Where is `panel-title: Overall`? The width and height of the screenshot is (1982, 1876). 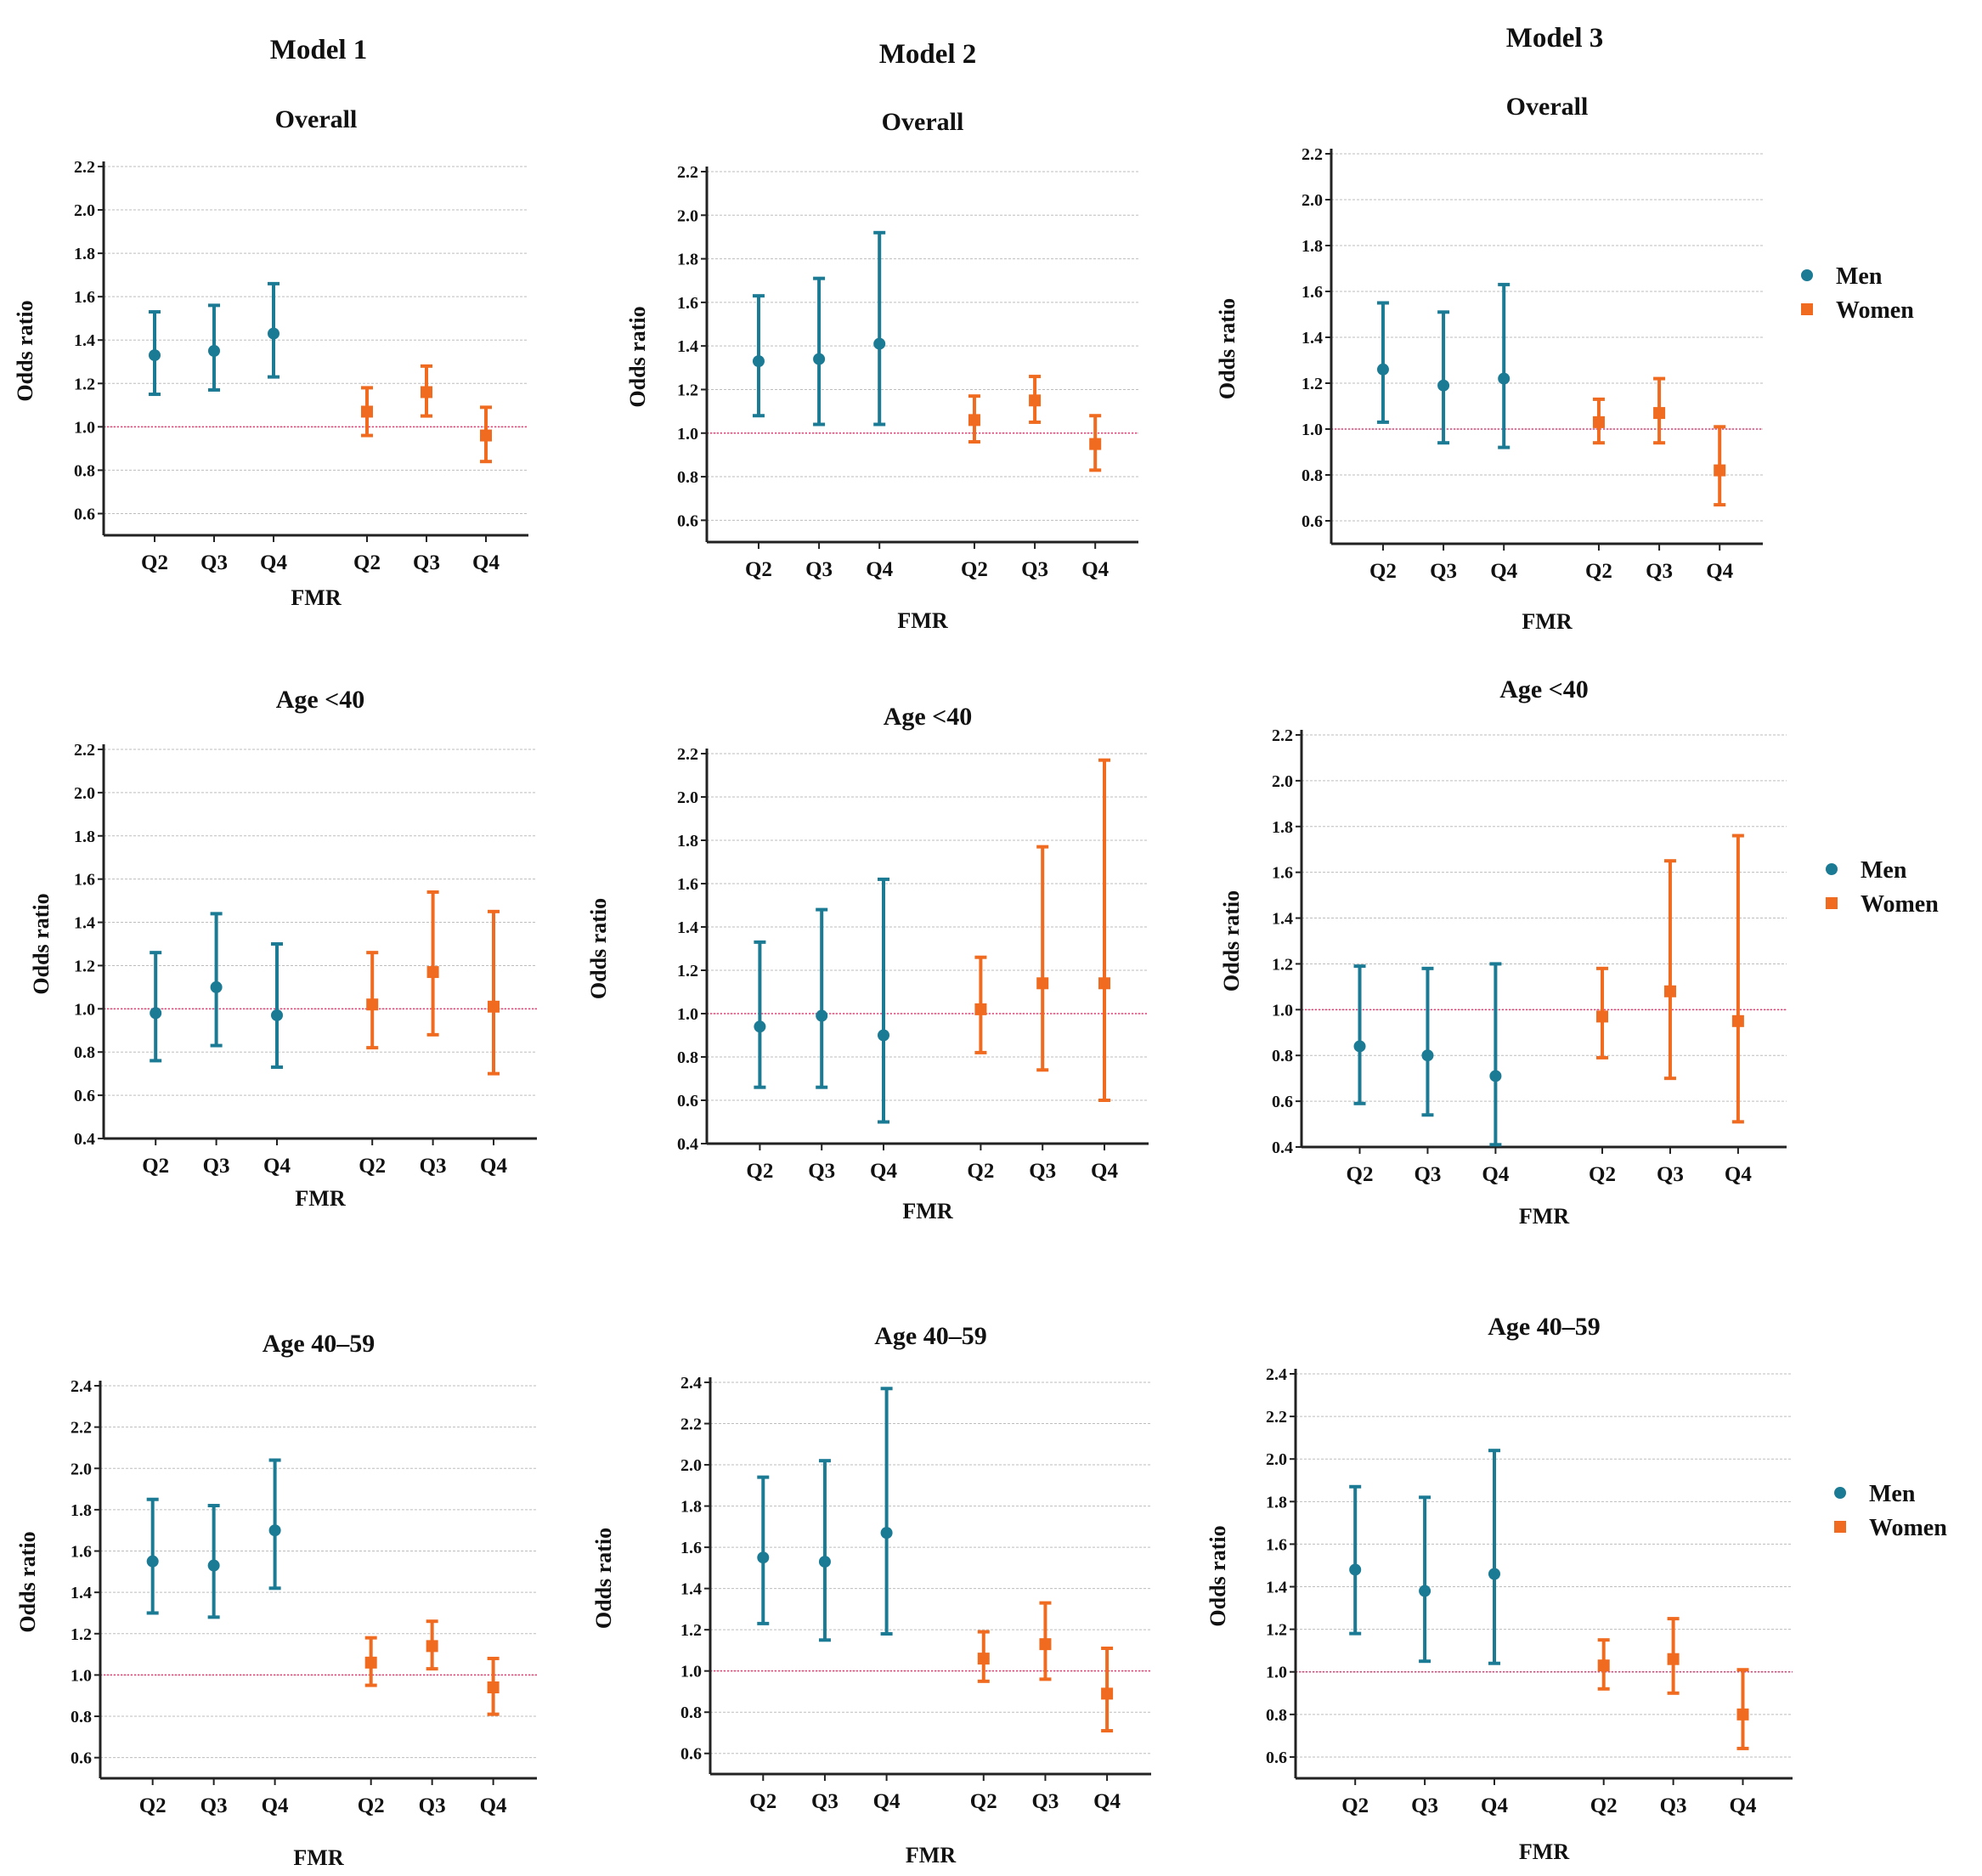
panel-title: Overall is located at coordinates (923, 122).